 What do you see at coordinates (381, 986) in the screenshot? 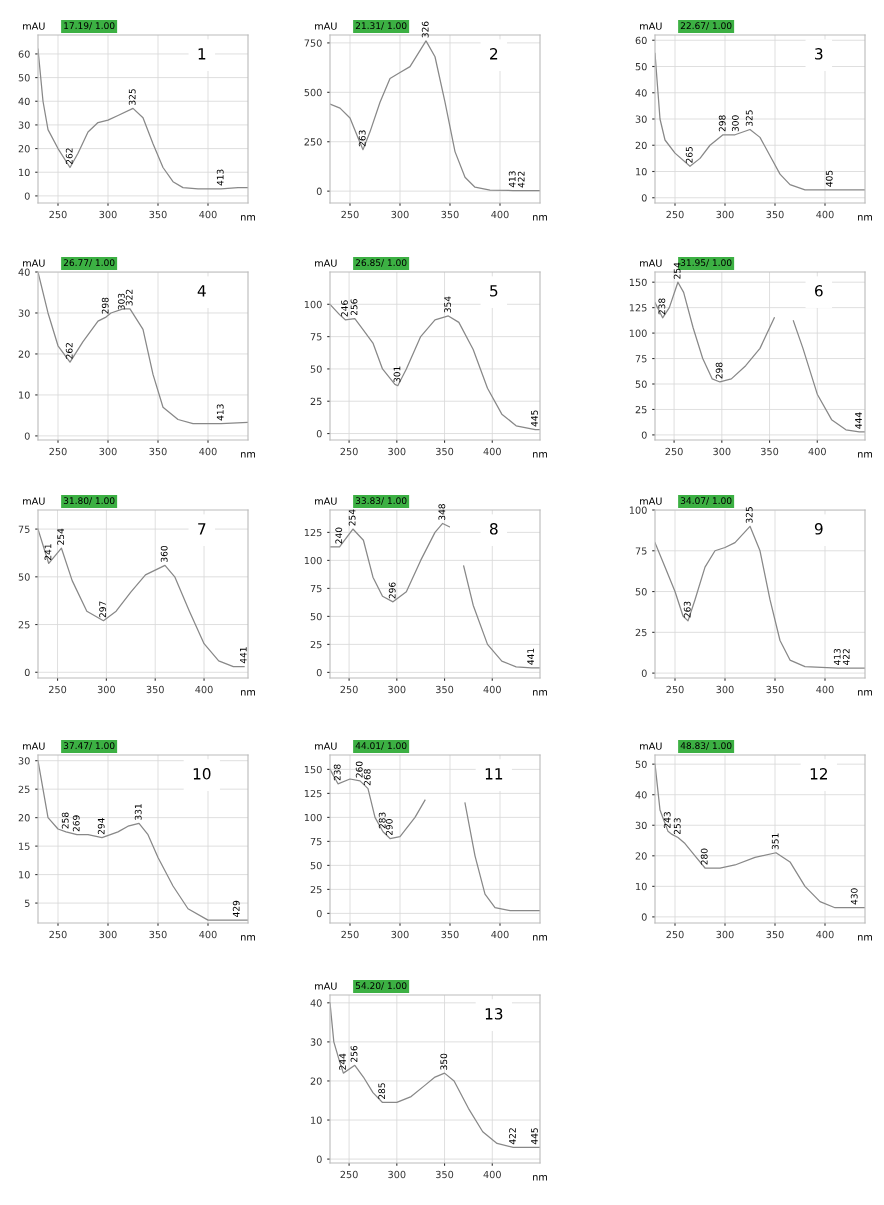
I see `text: 54.20/ 1.00` at bounding box center [381, 986].